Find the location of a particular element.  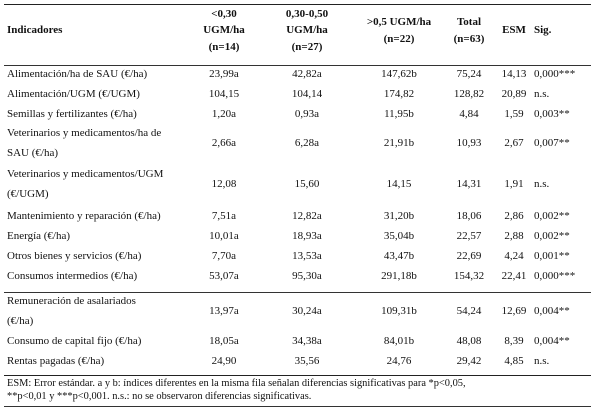

value-total: 22,57 is located at coordinates (469, 236).